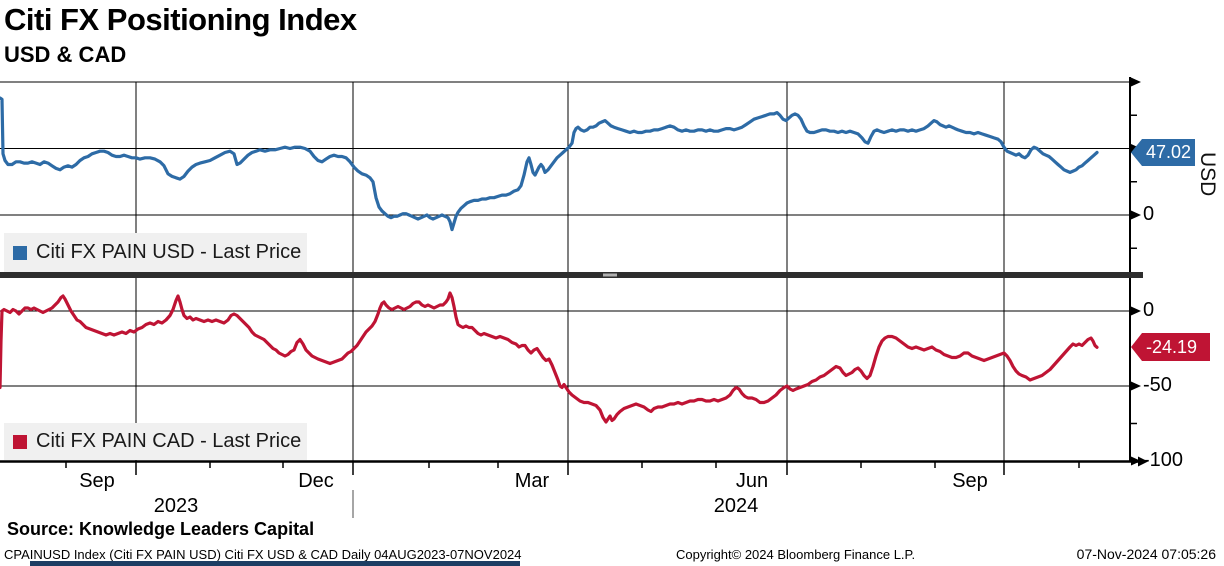  What do you see at coordinates (169, 441) in the screenshot?
I see `cad-legend-label: Citi FX PAIN CAD - Last Price` at bounding box center [169, 441].